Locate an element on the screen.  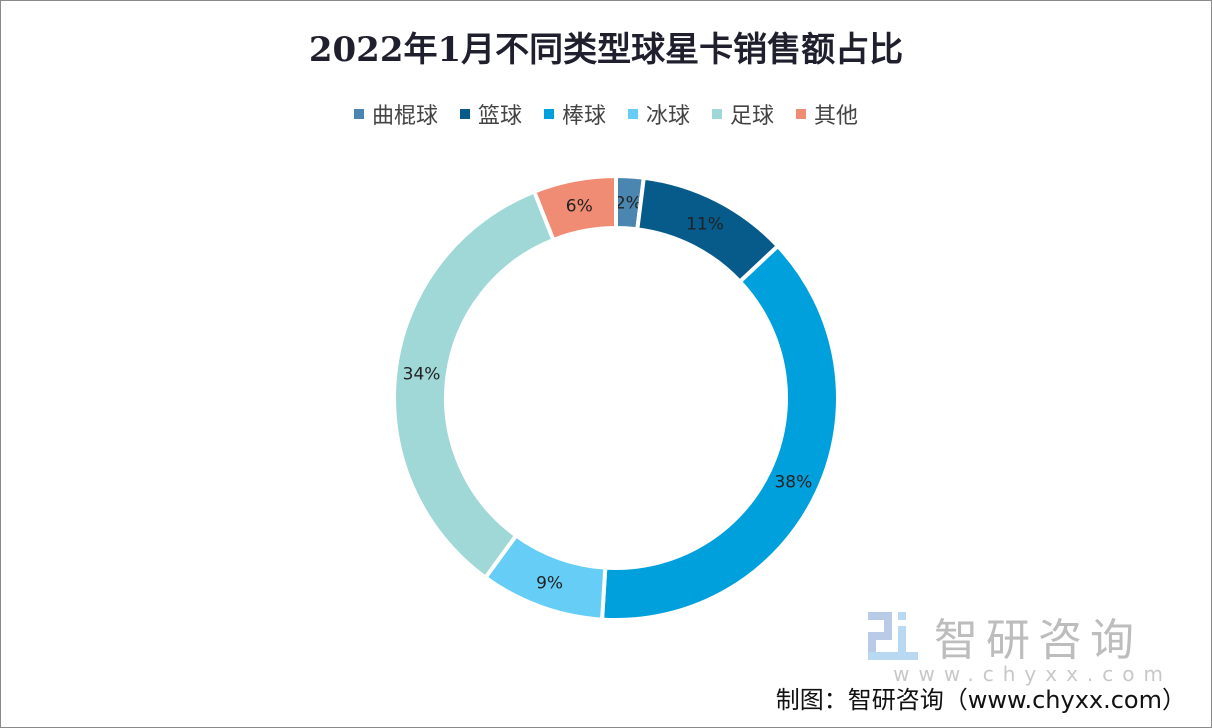
watermark-logo-icon is located at coordinates (893, 636).